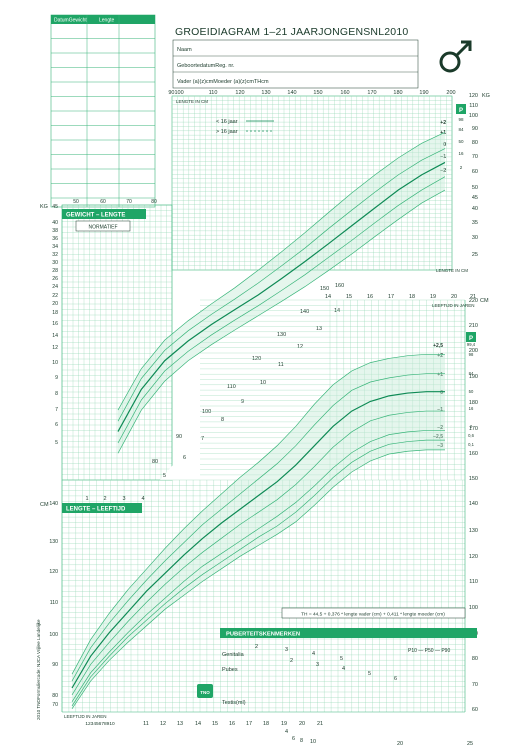 This screenshot has height=749, width=530. I want to click on tno-logo-text: TNO, so click(205, 692).